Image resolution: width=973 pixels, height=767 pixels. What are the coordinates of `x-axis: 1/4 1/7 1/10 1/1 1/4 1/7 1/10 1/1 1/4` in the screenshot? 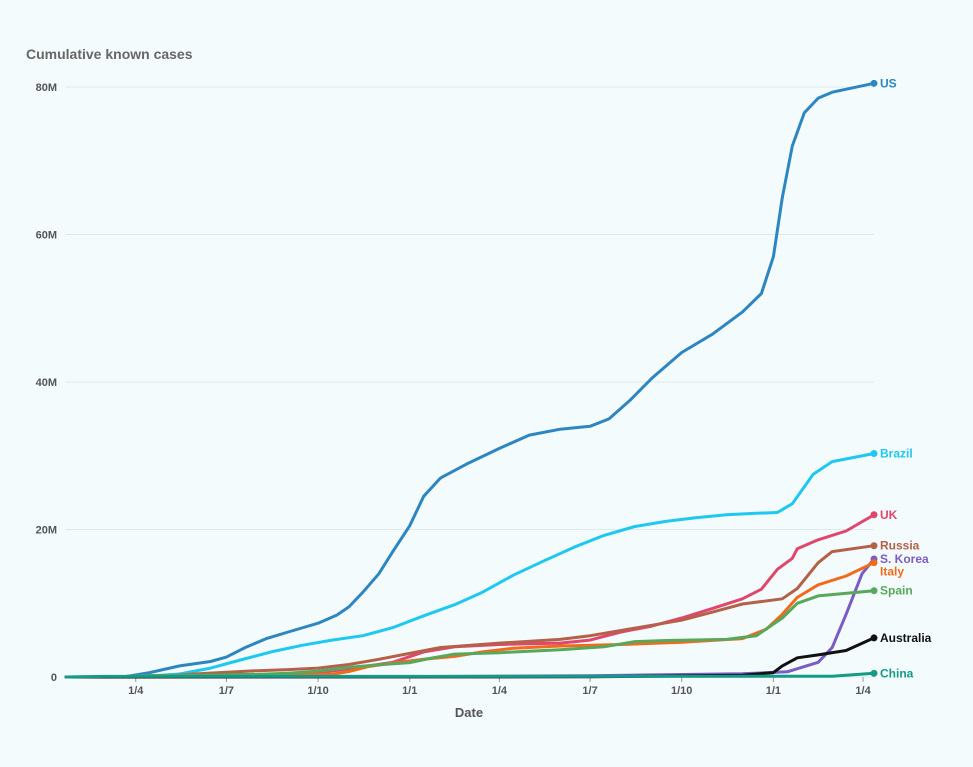 It's located at (500, 687).